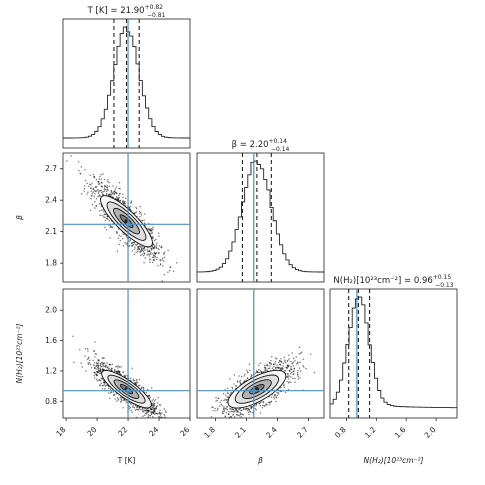 The height and width of the screenshot is (485, 485). What do you see at coordinates (51, 370) in the screenshot?
I see `y-tick-label: 1.2` at bounding box center [51, 370].